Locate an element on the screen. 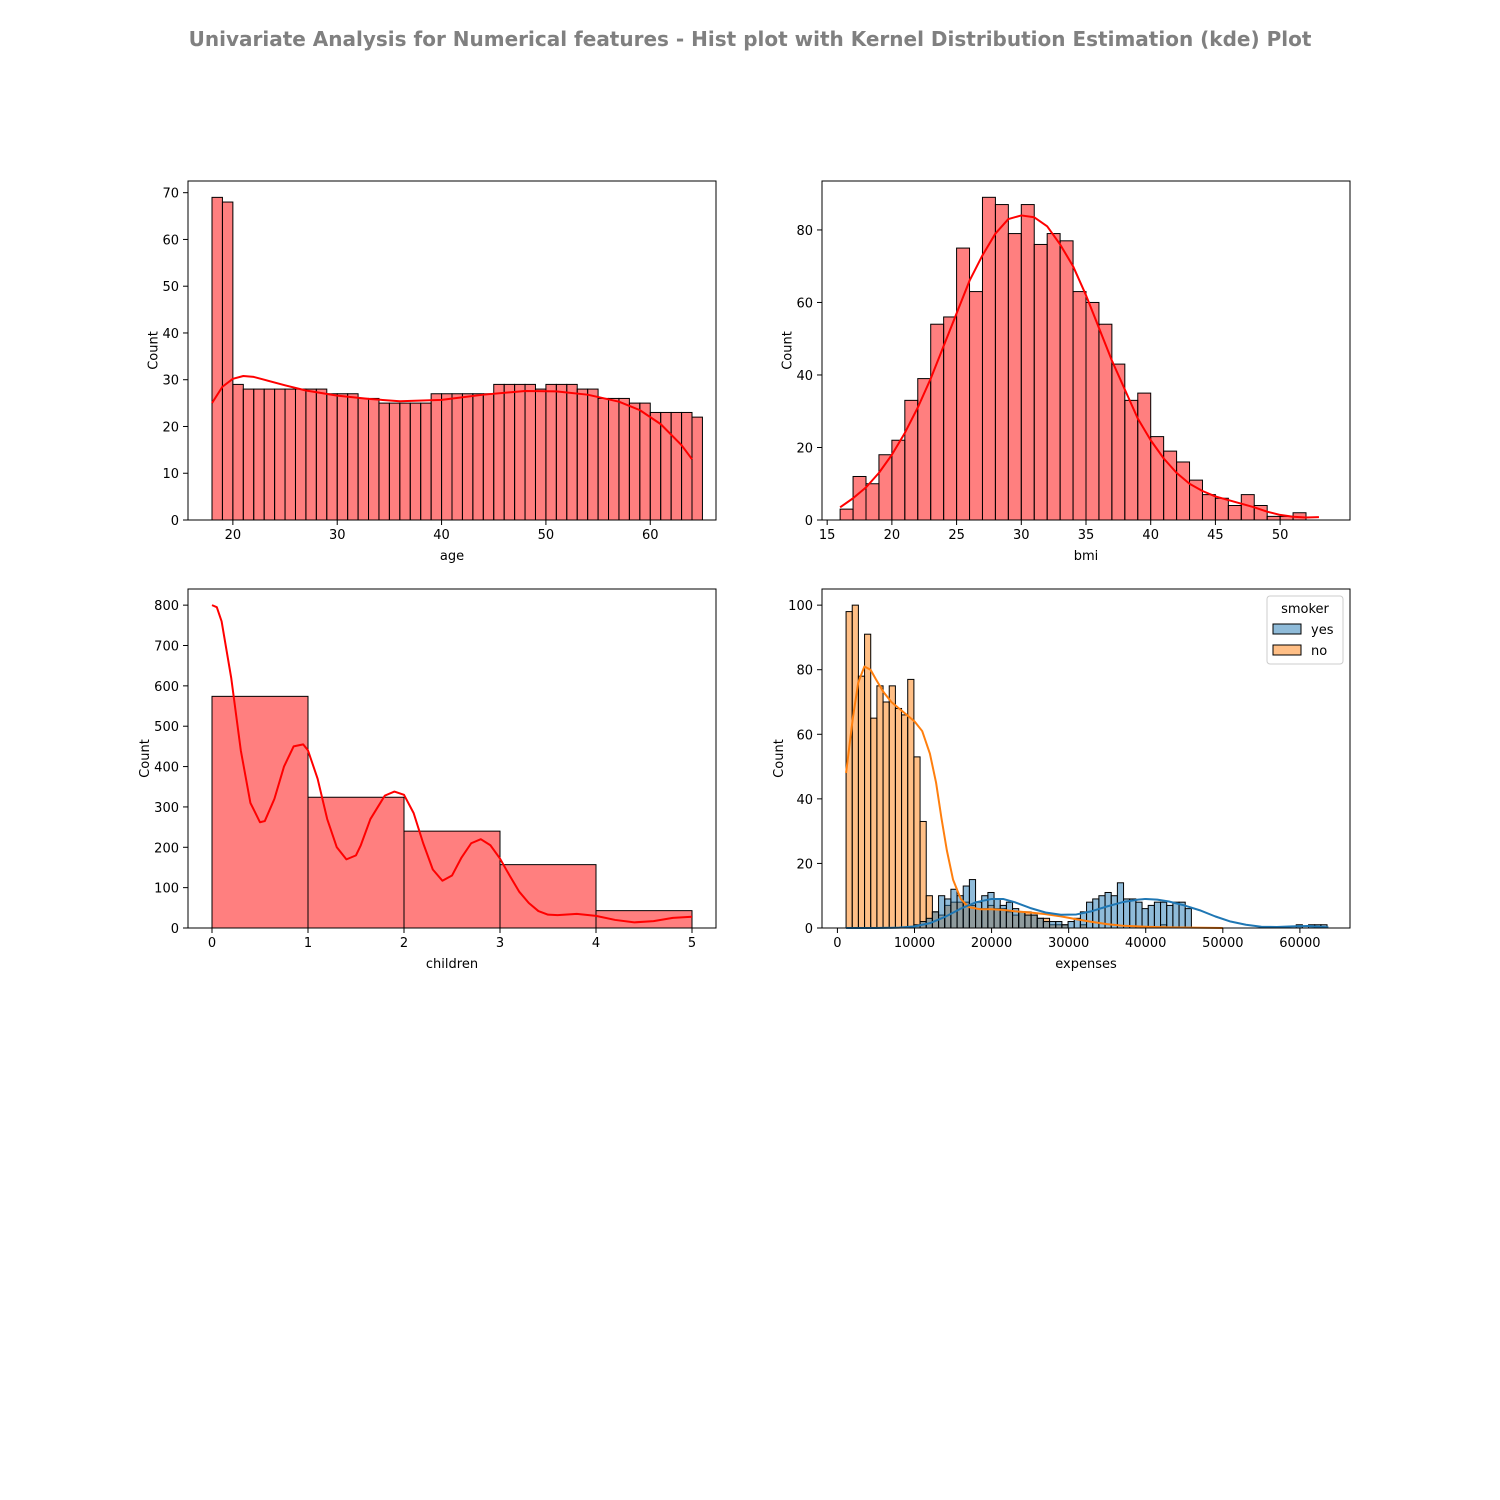 This screenshot has width=1500, height=1500. children-xtick-label: 3 is located at coordinates (500, 943).